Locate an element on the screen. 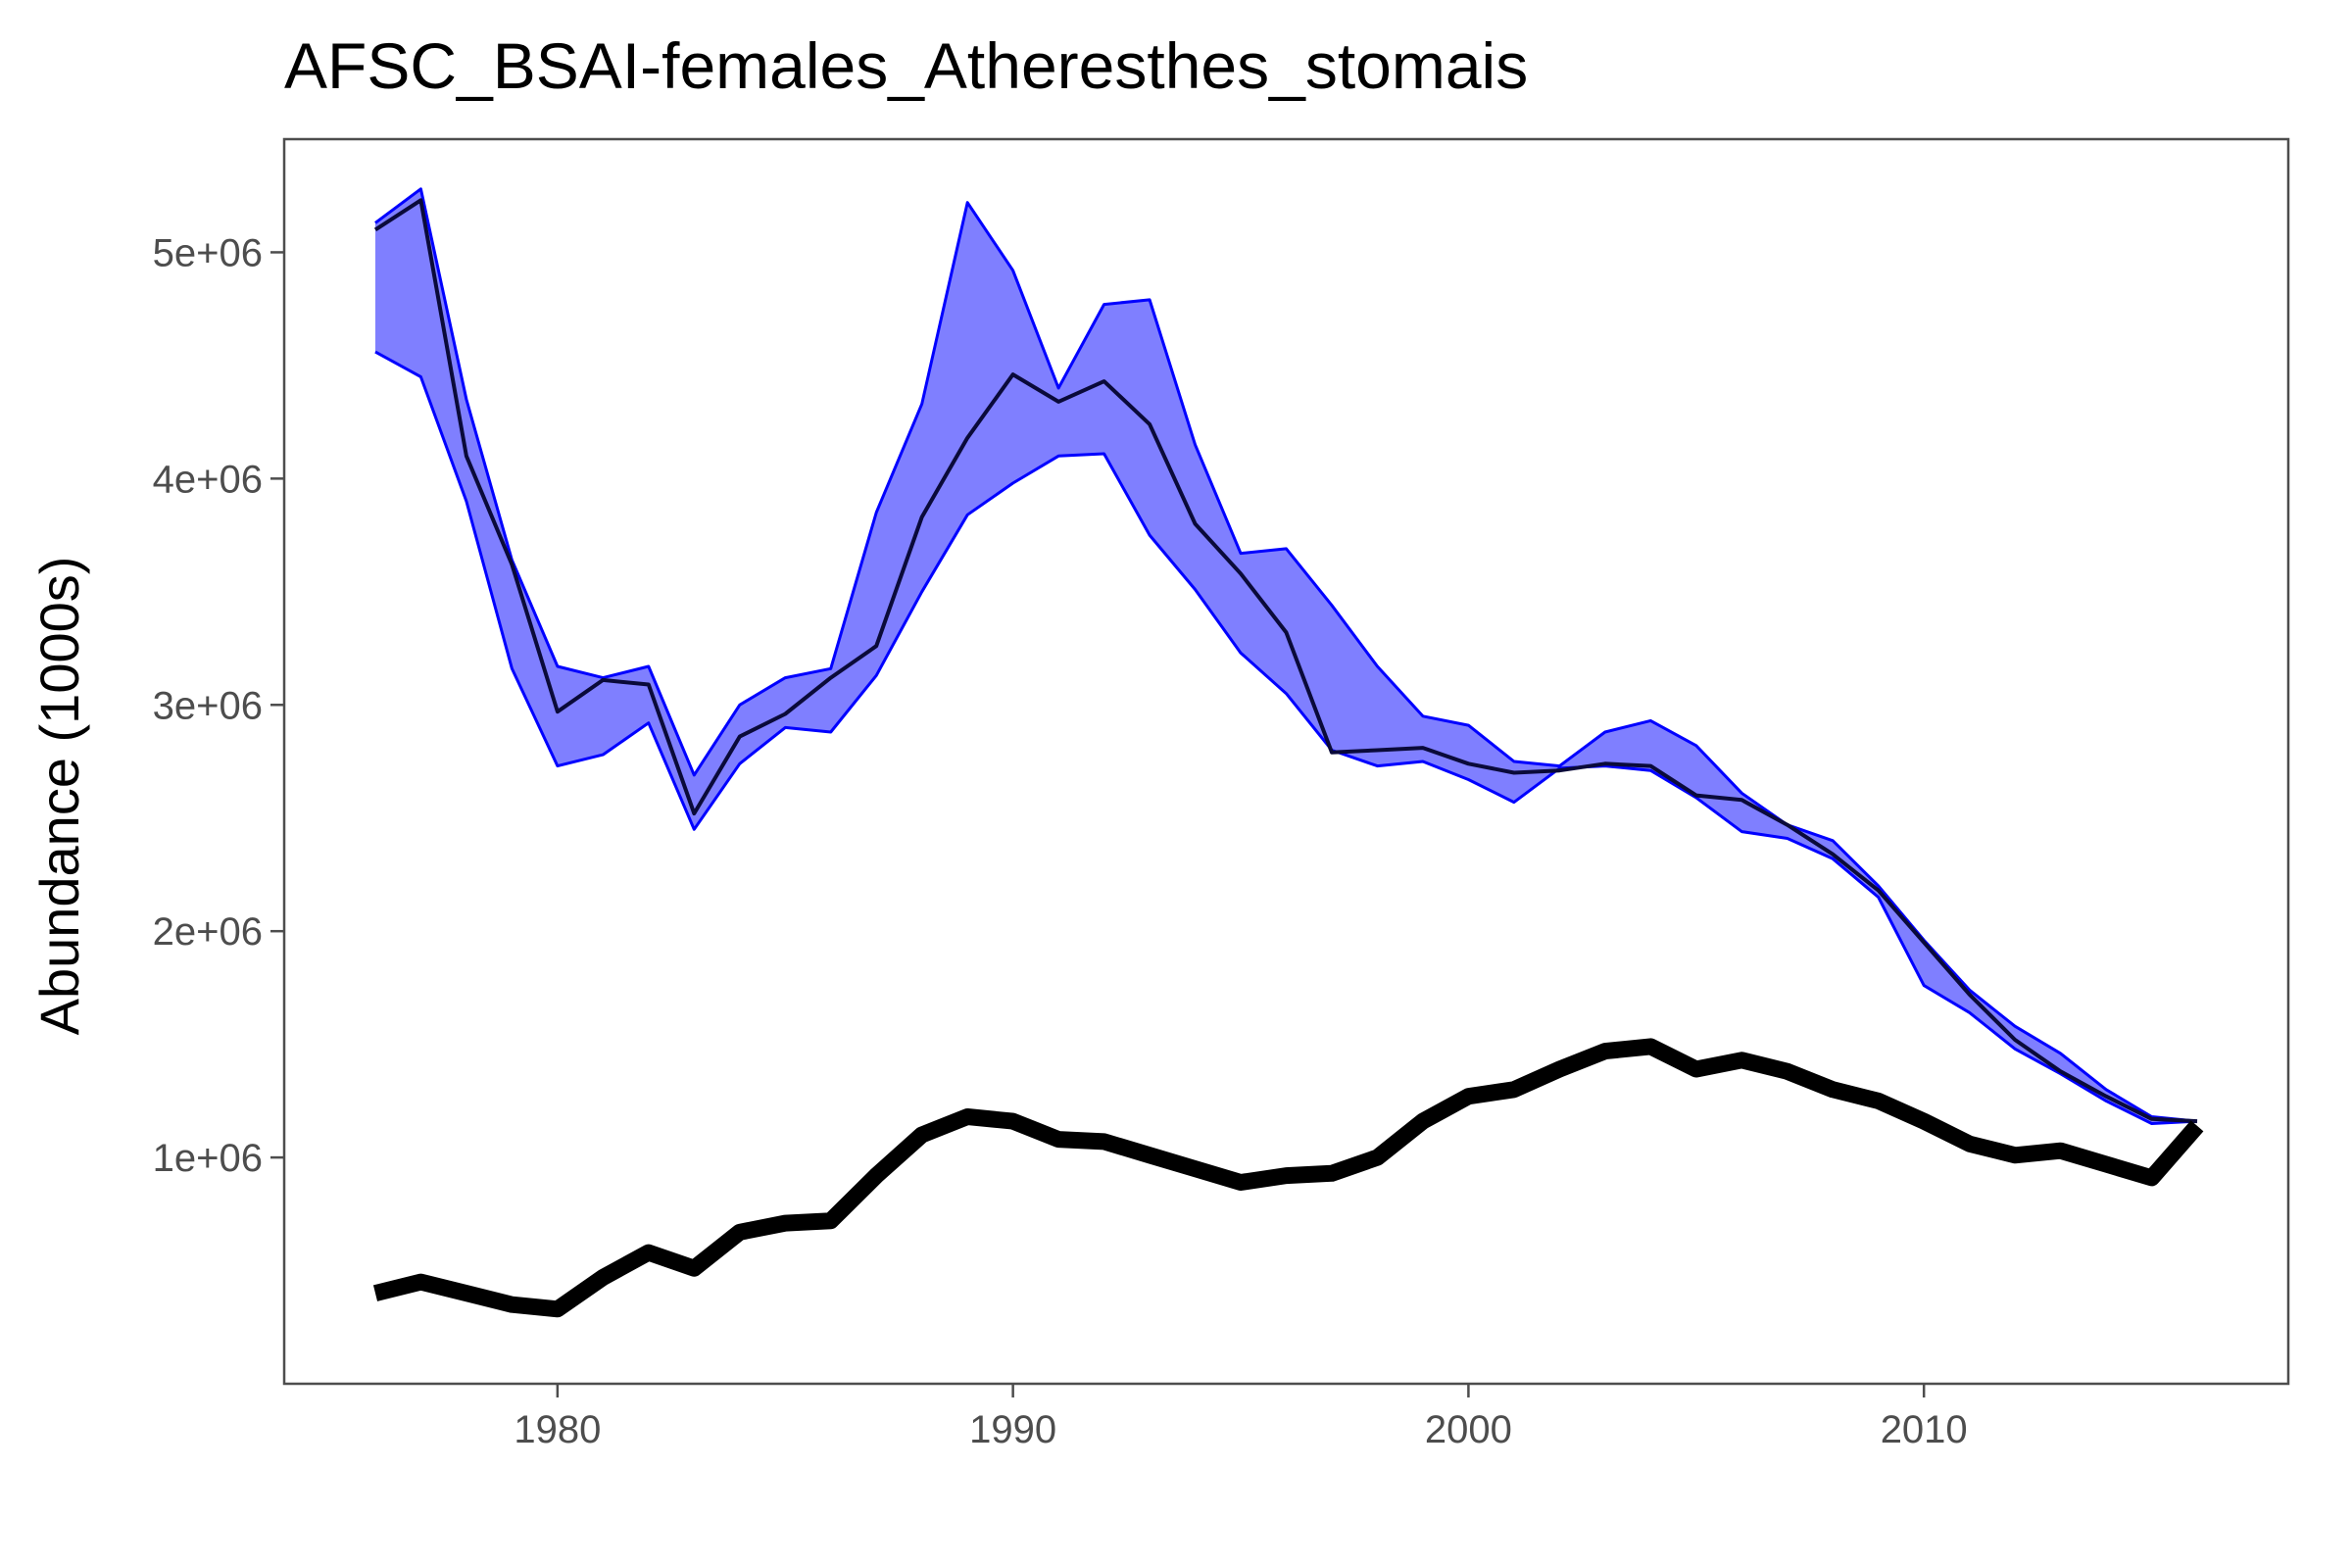 This screenshot has height=1568, width=2352. x-tick-label: 1980 is located at coordinates (557, 1429).